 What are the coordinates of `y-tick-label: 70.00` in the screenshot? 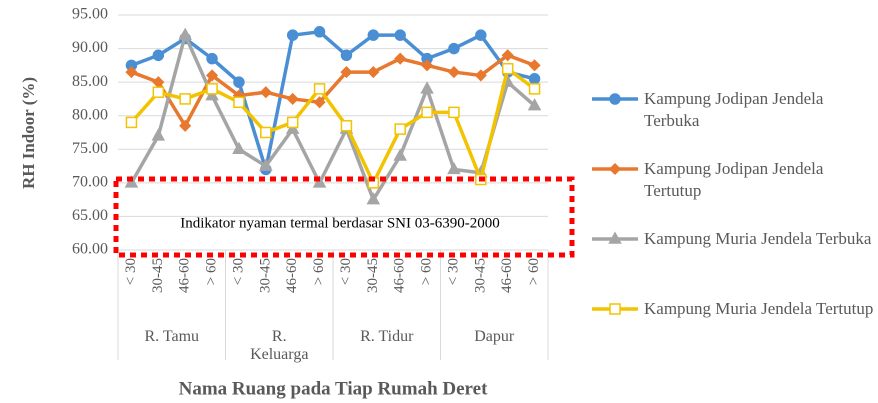 It's located at (90, 182).